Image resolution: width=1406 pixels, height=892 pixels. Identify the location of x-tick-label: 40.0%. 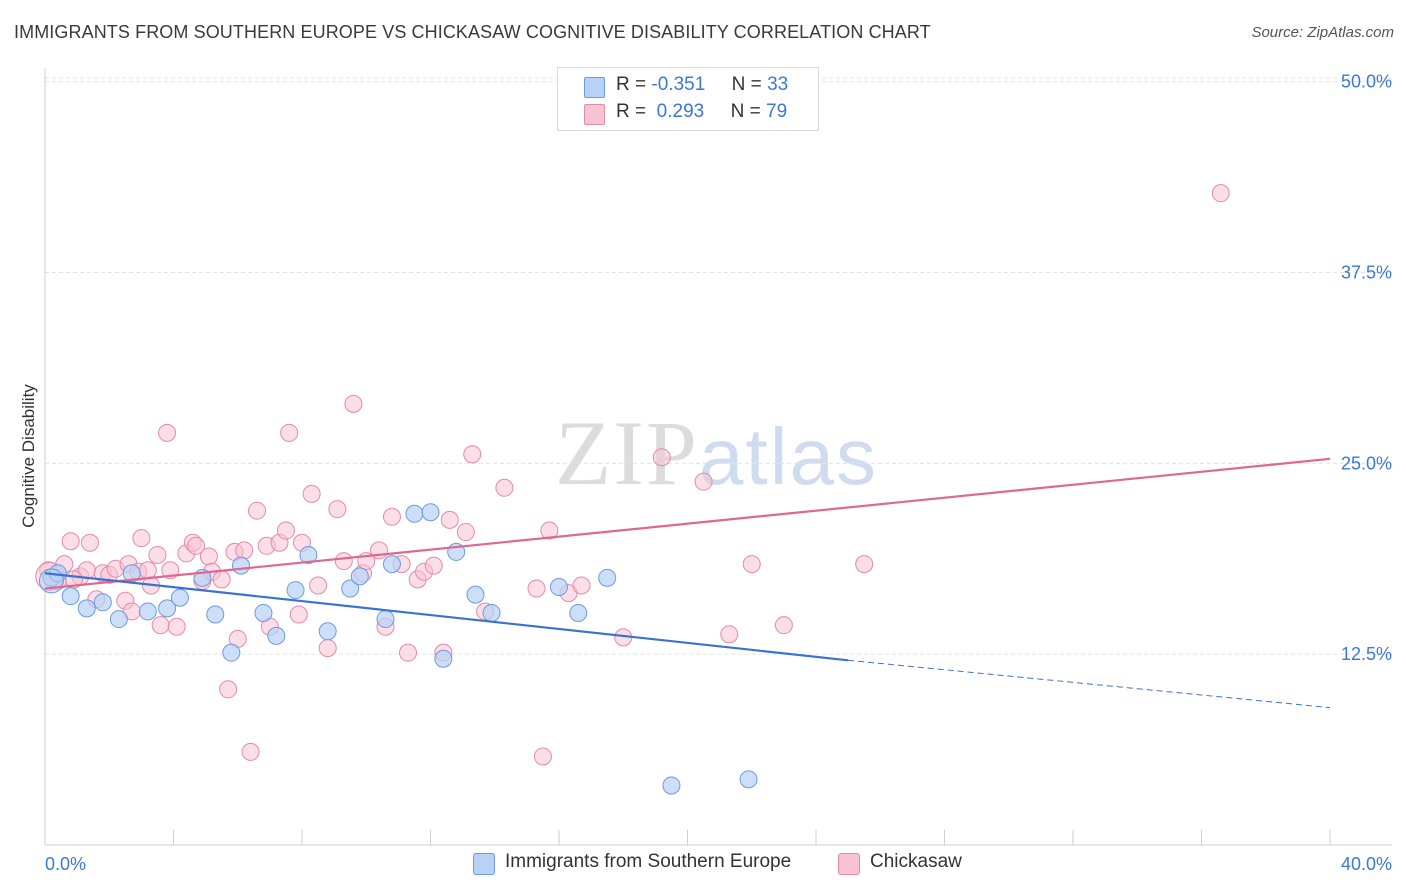
(1366, 864).